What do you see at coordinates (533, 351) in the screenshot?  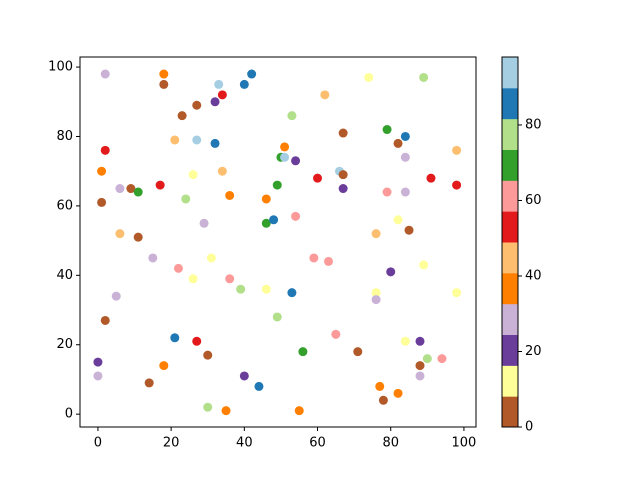 I see `colorbar-tick-label: 20` at bounding box center [533, 351].